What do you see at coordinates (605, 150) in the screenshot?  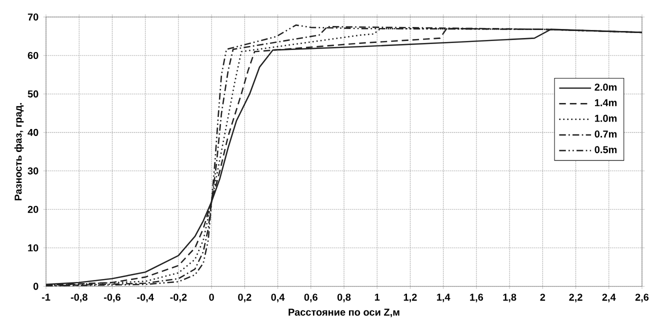 I see `legend-label: 0.5m` at bounding box center [605, 150].